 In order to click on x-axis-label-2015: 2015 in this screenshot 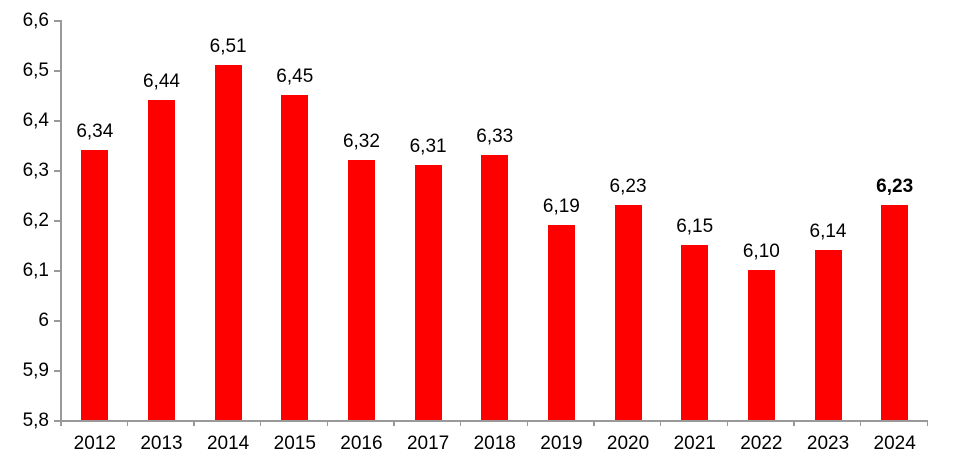, I will do `click(294, 443)`.